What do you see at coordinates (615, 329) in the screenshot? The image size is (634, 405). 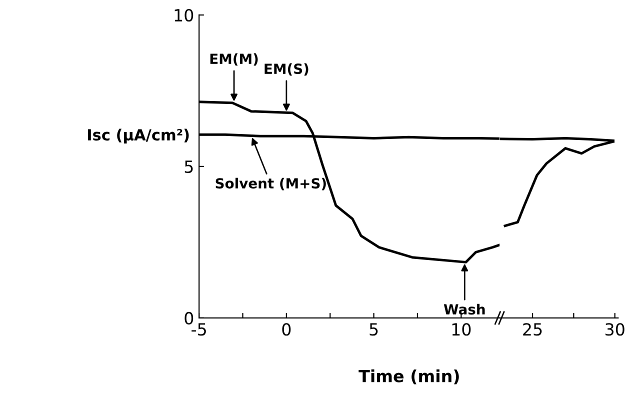 I see `x-tick-label: 30` at bounding box center [615, 329].